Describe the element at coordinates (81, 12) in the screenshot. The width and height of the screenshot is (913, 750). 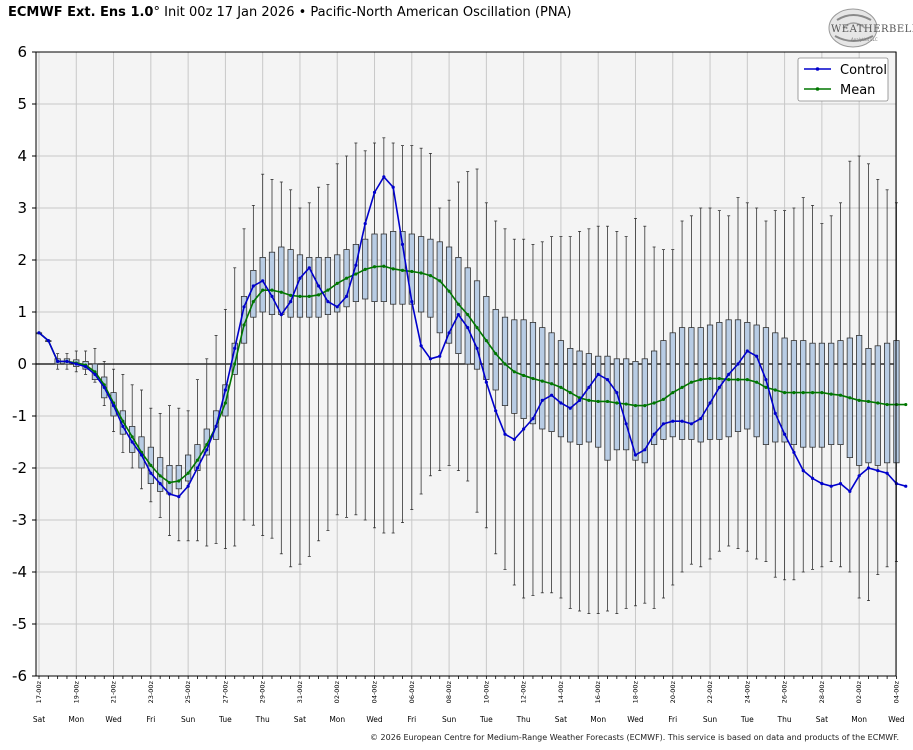
I see `model-name: ECMWF Ext. Ens 1.0` at that location.